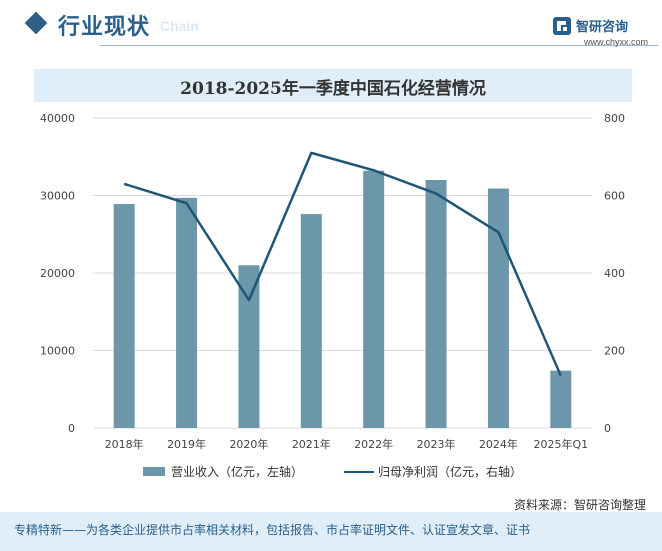 The image size is (662, 551). I want to click on chart-title-band: 2018-2025年一季度中国石化经营情况, so click(333, 85).